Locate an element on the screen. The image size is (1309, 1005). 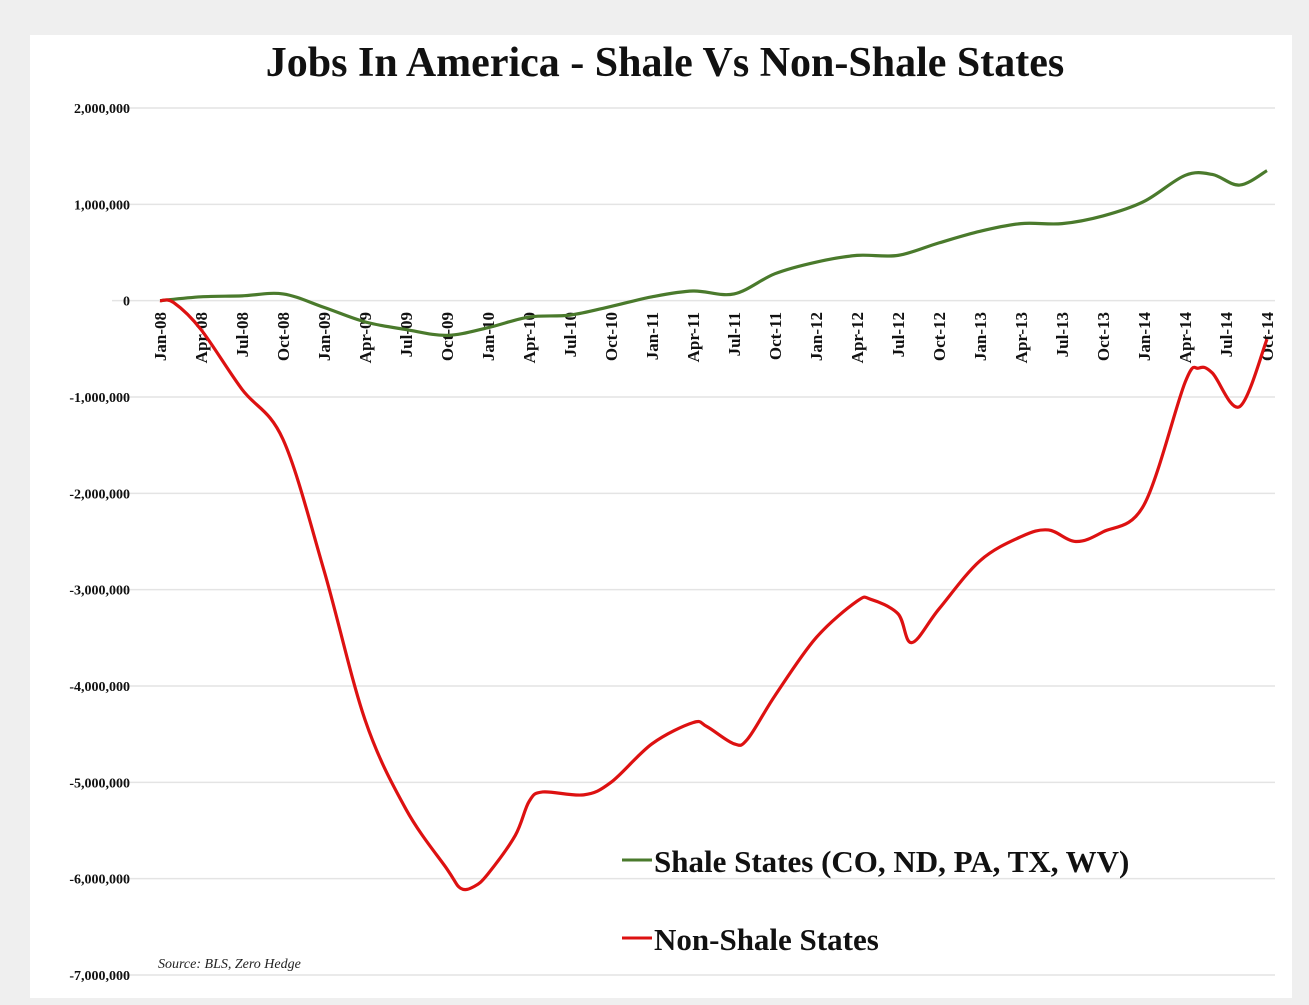
y-tick-label: -1,000,000 is located at coordinates (99, 398).